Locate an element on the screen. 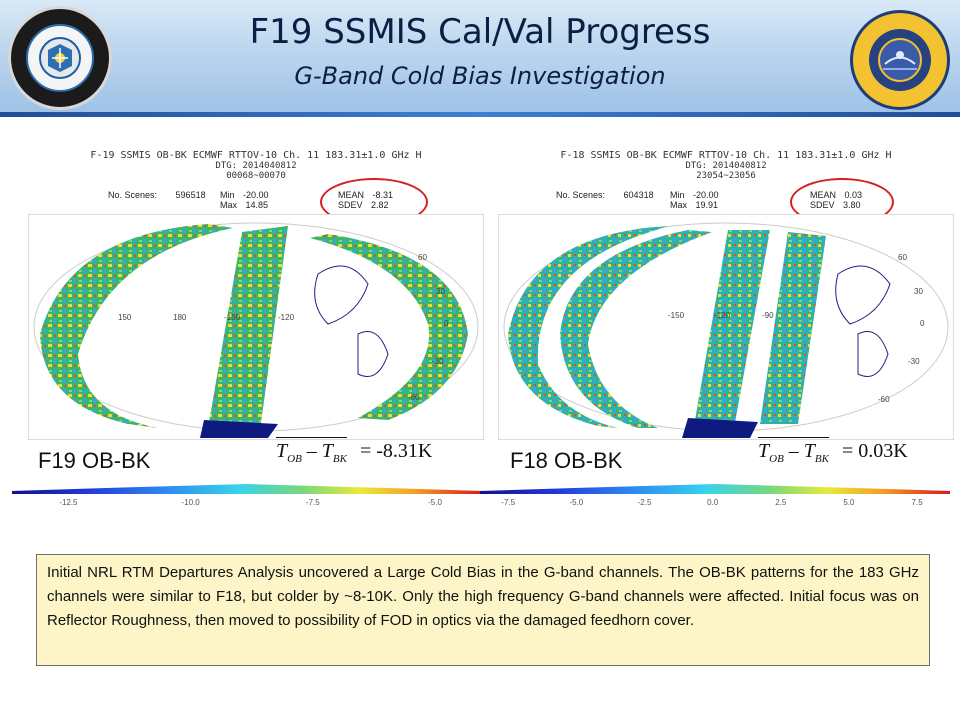 The width and height of the screenshot is (960, 720). f18-colorbar-tick: 5.0 is located at coordinates (849, 502).